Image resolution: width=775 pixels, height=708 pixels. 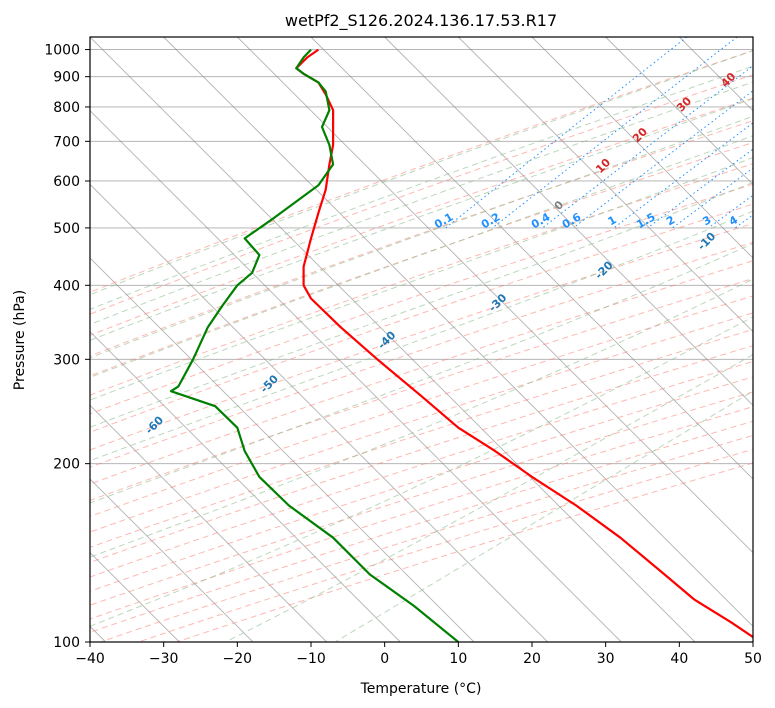 What do you see at coordinates (458, 659) in the screenshot?
I see `x-tick-label: 10` at bounding box center [458, 659].